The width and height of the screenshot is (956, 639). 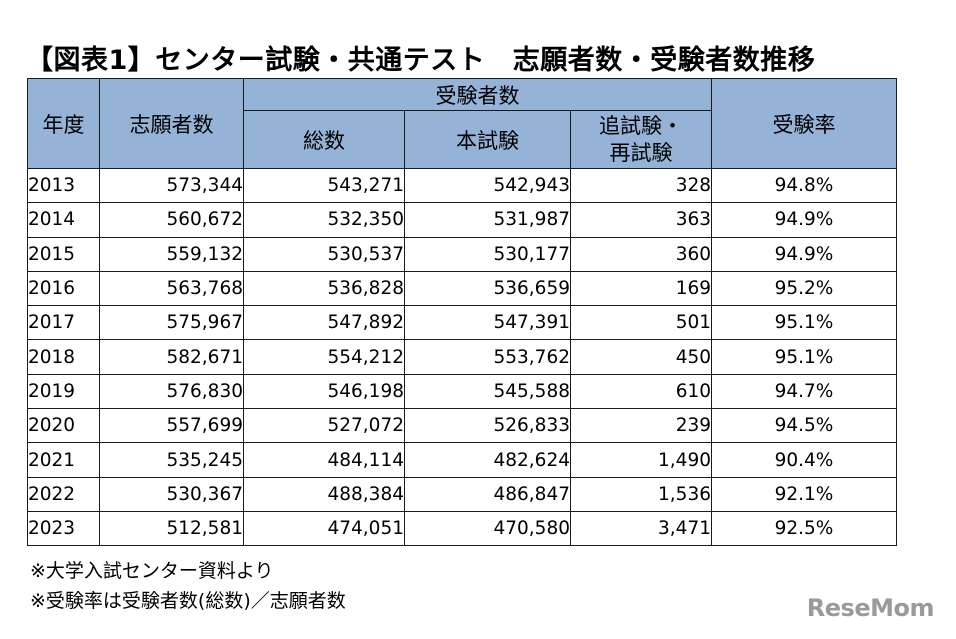 I want to click on cell-makeup-exam: 3,471, so click(x=641, y=528).